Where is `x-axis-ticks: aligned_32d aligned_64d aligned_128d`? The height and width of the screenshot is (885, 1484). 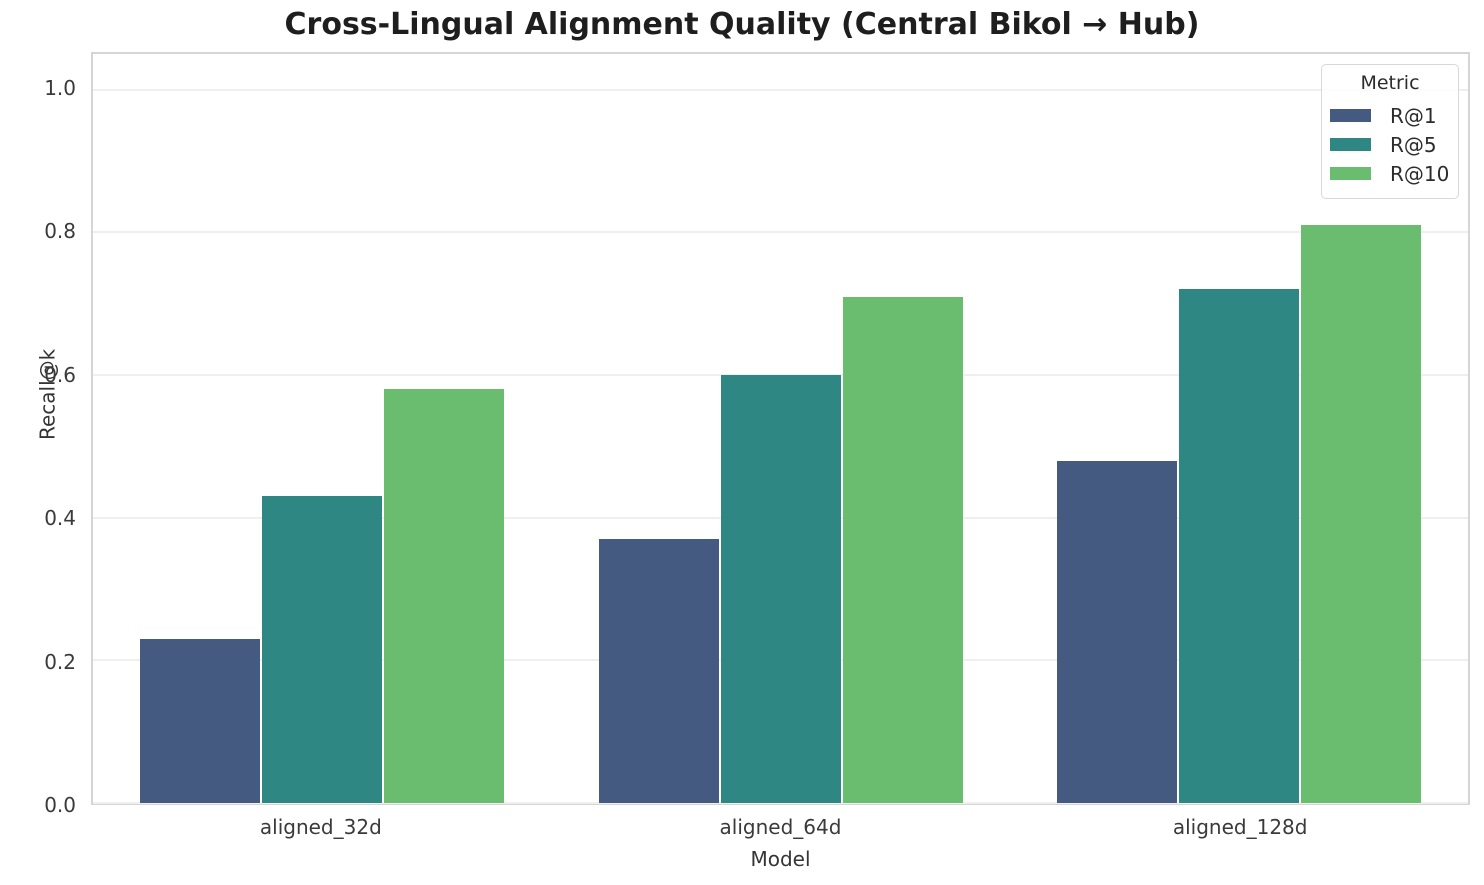 x-axis-ticks: aligned_32d aligned_64d aligned_128d is located at coordinates (780, 828).